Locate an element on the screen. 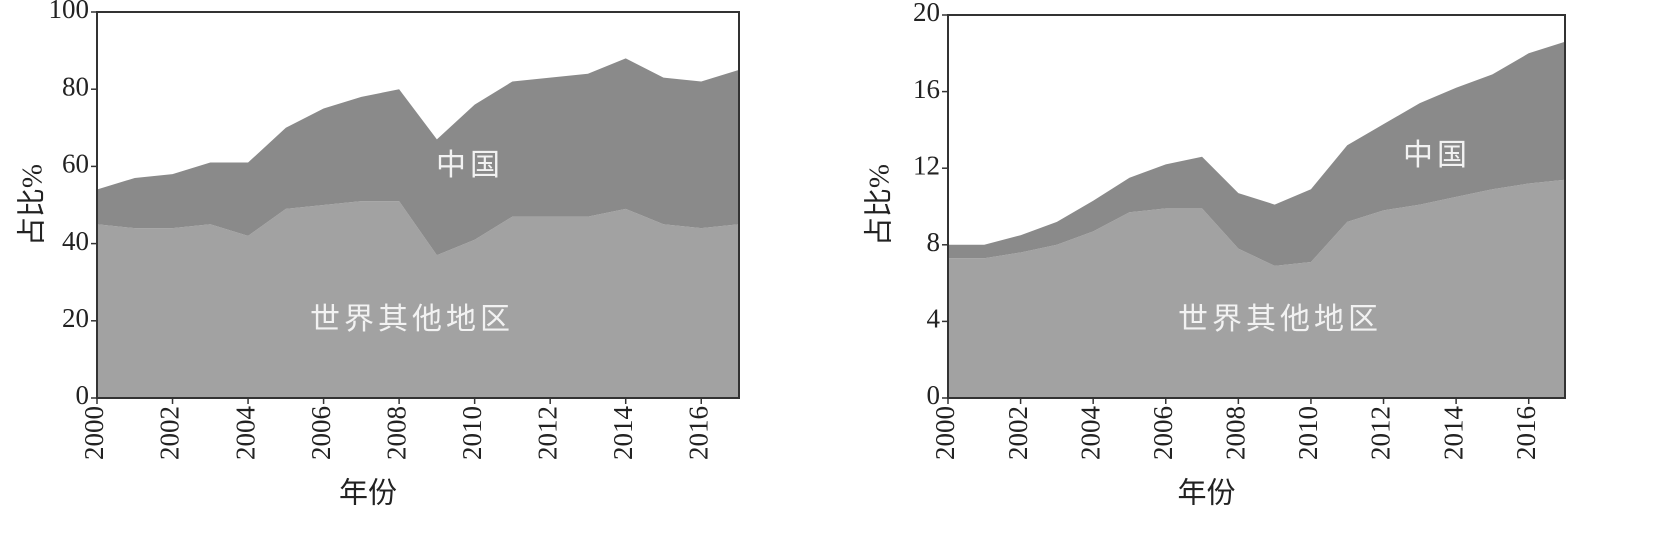  y-tick-label: 100 is located at coordinates (69, 12).